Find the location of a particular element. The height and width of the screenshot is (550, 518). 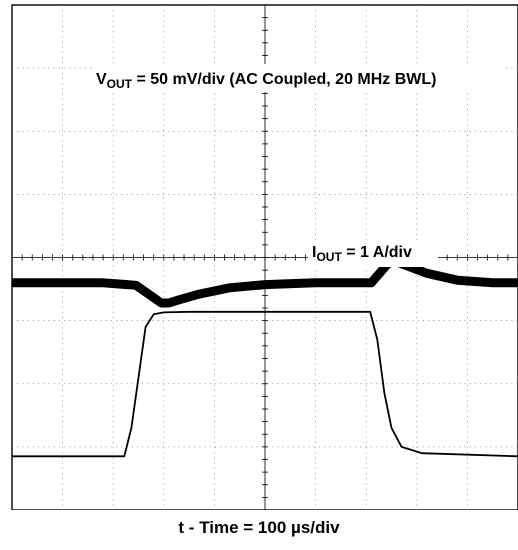

vout-label-main: V is located at coordinates (101, 79).